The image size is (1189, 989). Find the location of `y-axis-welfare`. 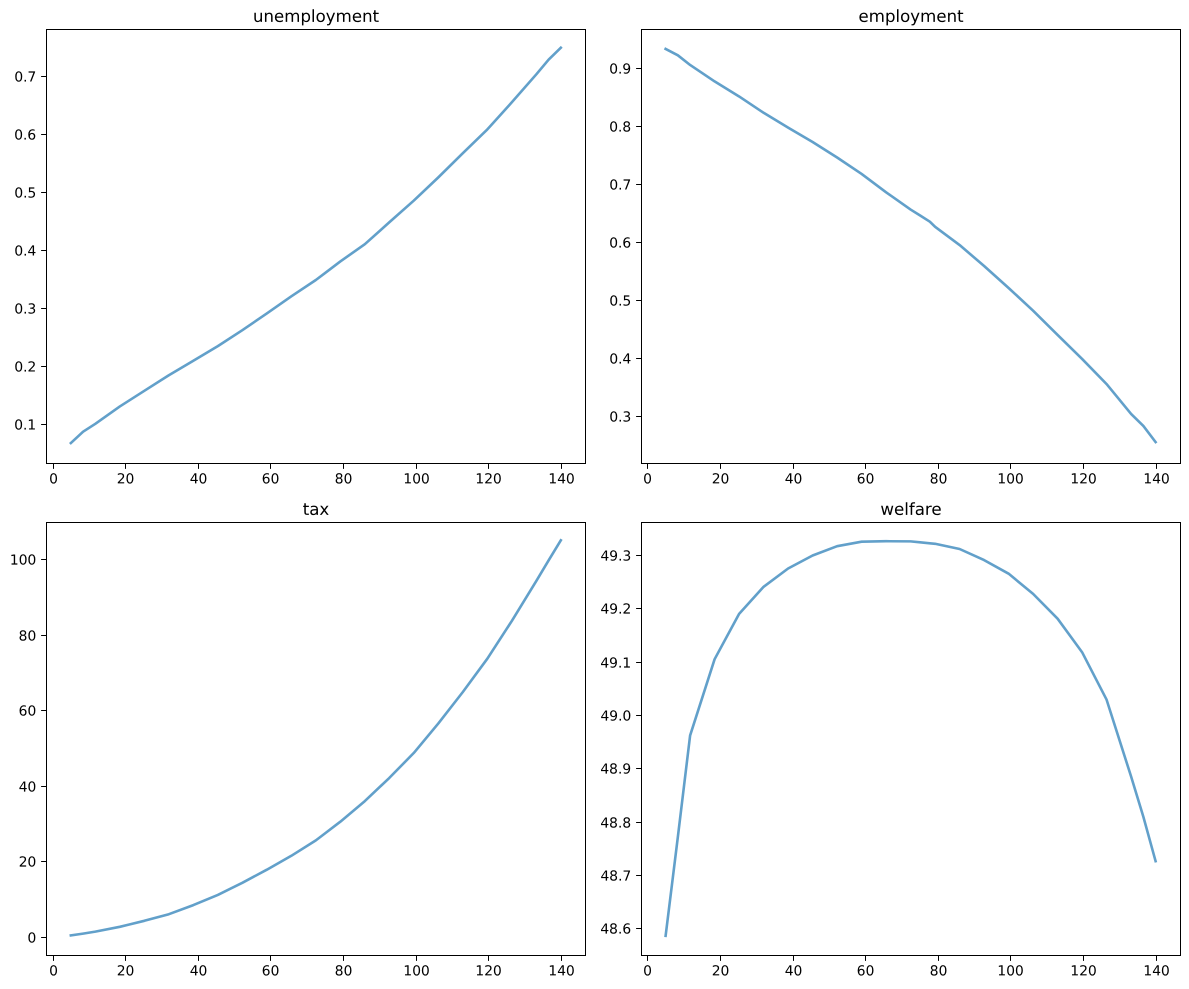

y-axis-welfare is located at coordinates (621, 742).